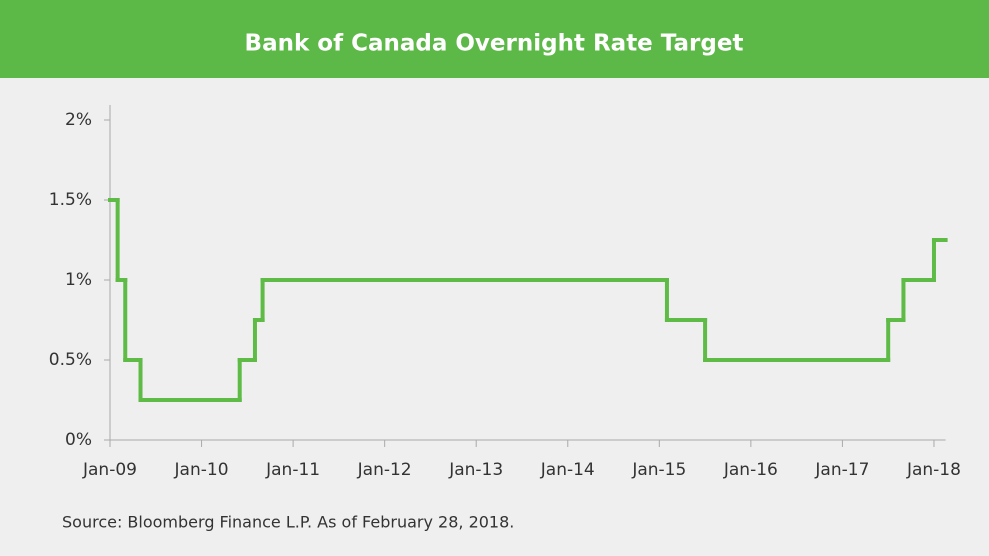 The image size is (989, 556). What do you see at coordinates (567, 470) in the screenshot?
I see `x-tick-label: Jan-14` at bounding box center [567, 470].